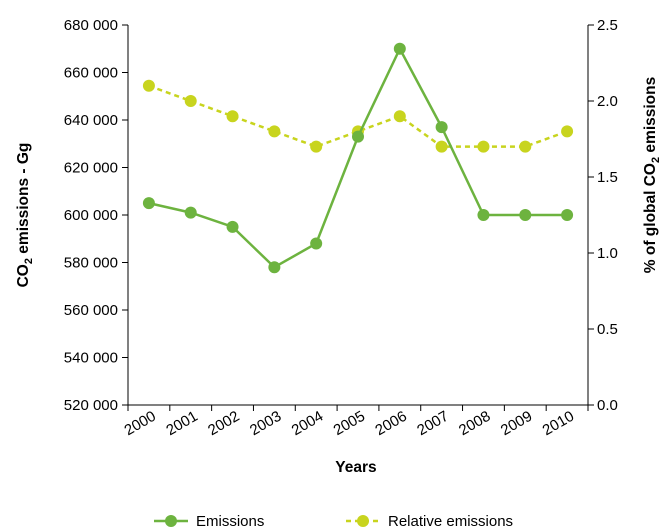 Image resolution: width=665 pixels, height=531 pixels. What do you see at coordinates (181, 423) in the screenshot?
I see `x-tick-label: 2001` at bounding box center [181, 423].